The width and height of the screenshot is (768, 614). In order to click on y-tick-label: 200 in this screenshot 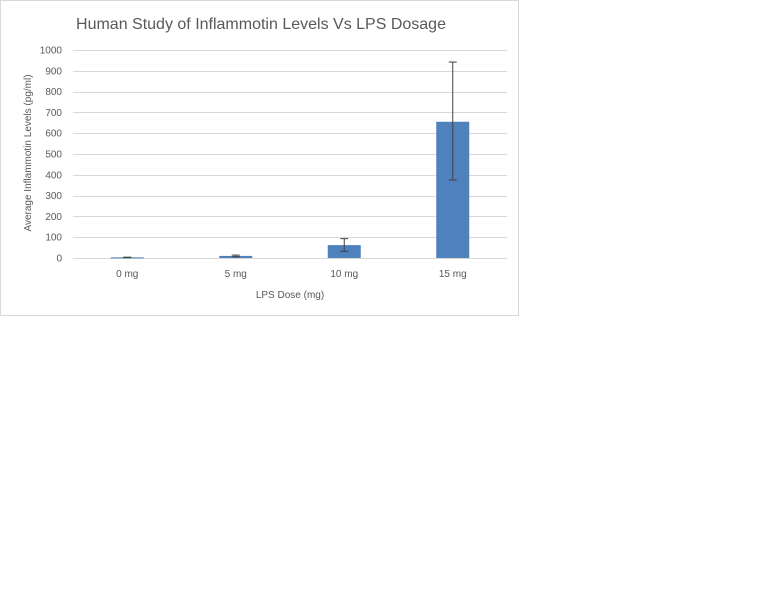, I will do `click(53, 217)`.